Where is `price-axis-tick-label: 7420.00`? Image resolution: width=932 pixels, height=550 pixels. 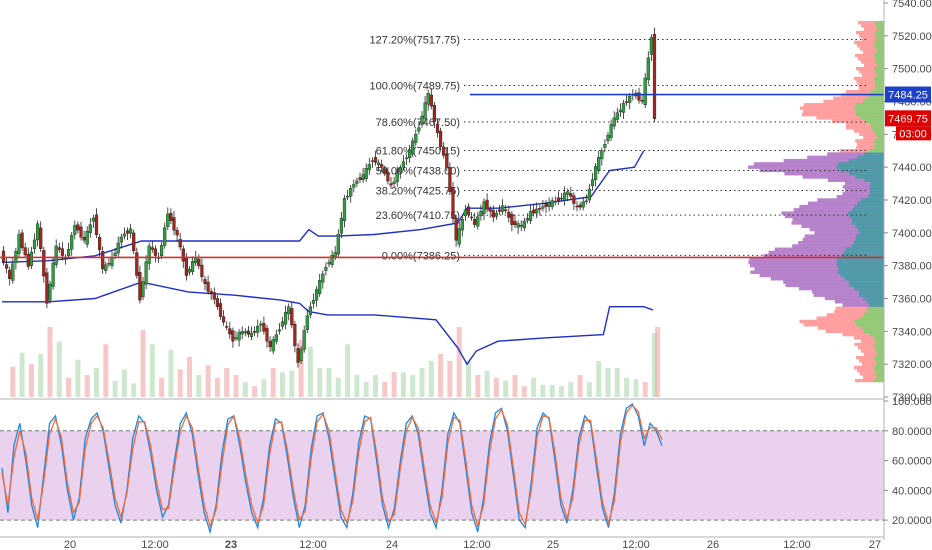
price-axis-tick-label: 7420.00 is located at coordinates (912, 201).